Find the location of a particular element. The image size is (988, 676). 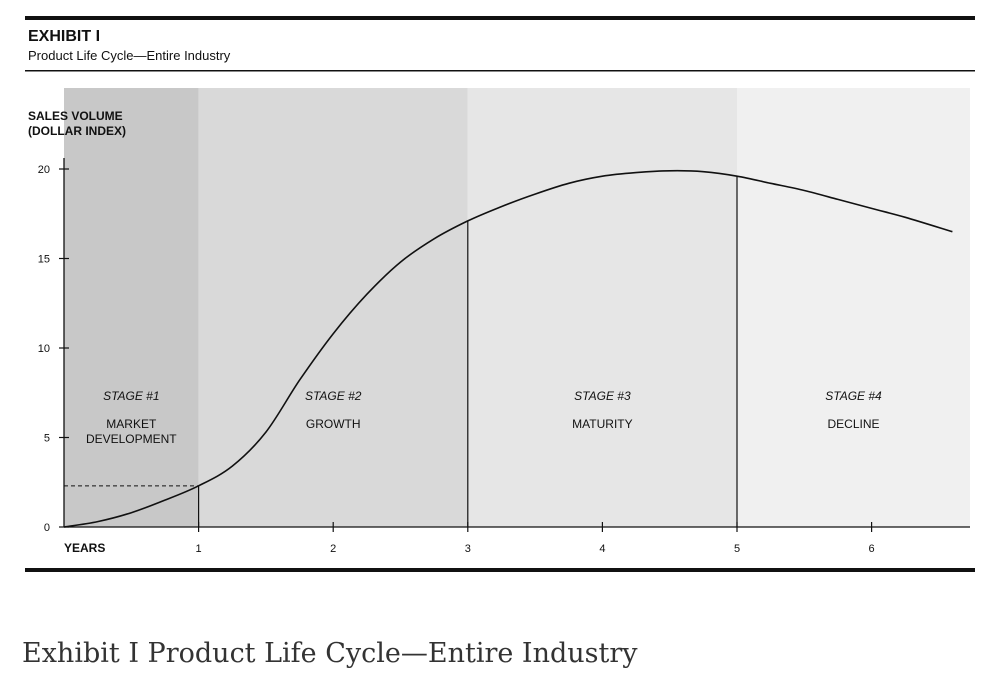

x-tick-label: 4 is located at coordinates (602, 549).